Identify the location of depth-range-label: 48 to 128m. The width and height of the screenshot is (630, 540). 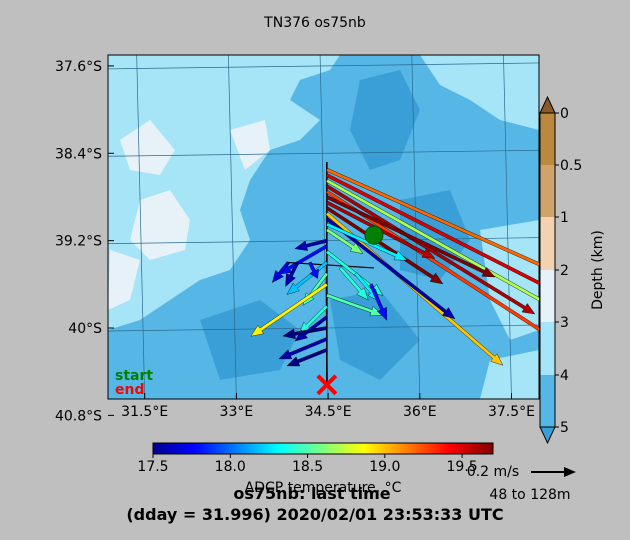
(529, 495).